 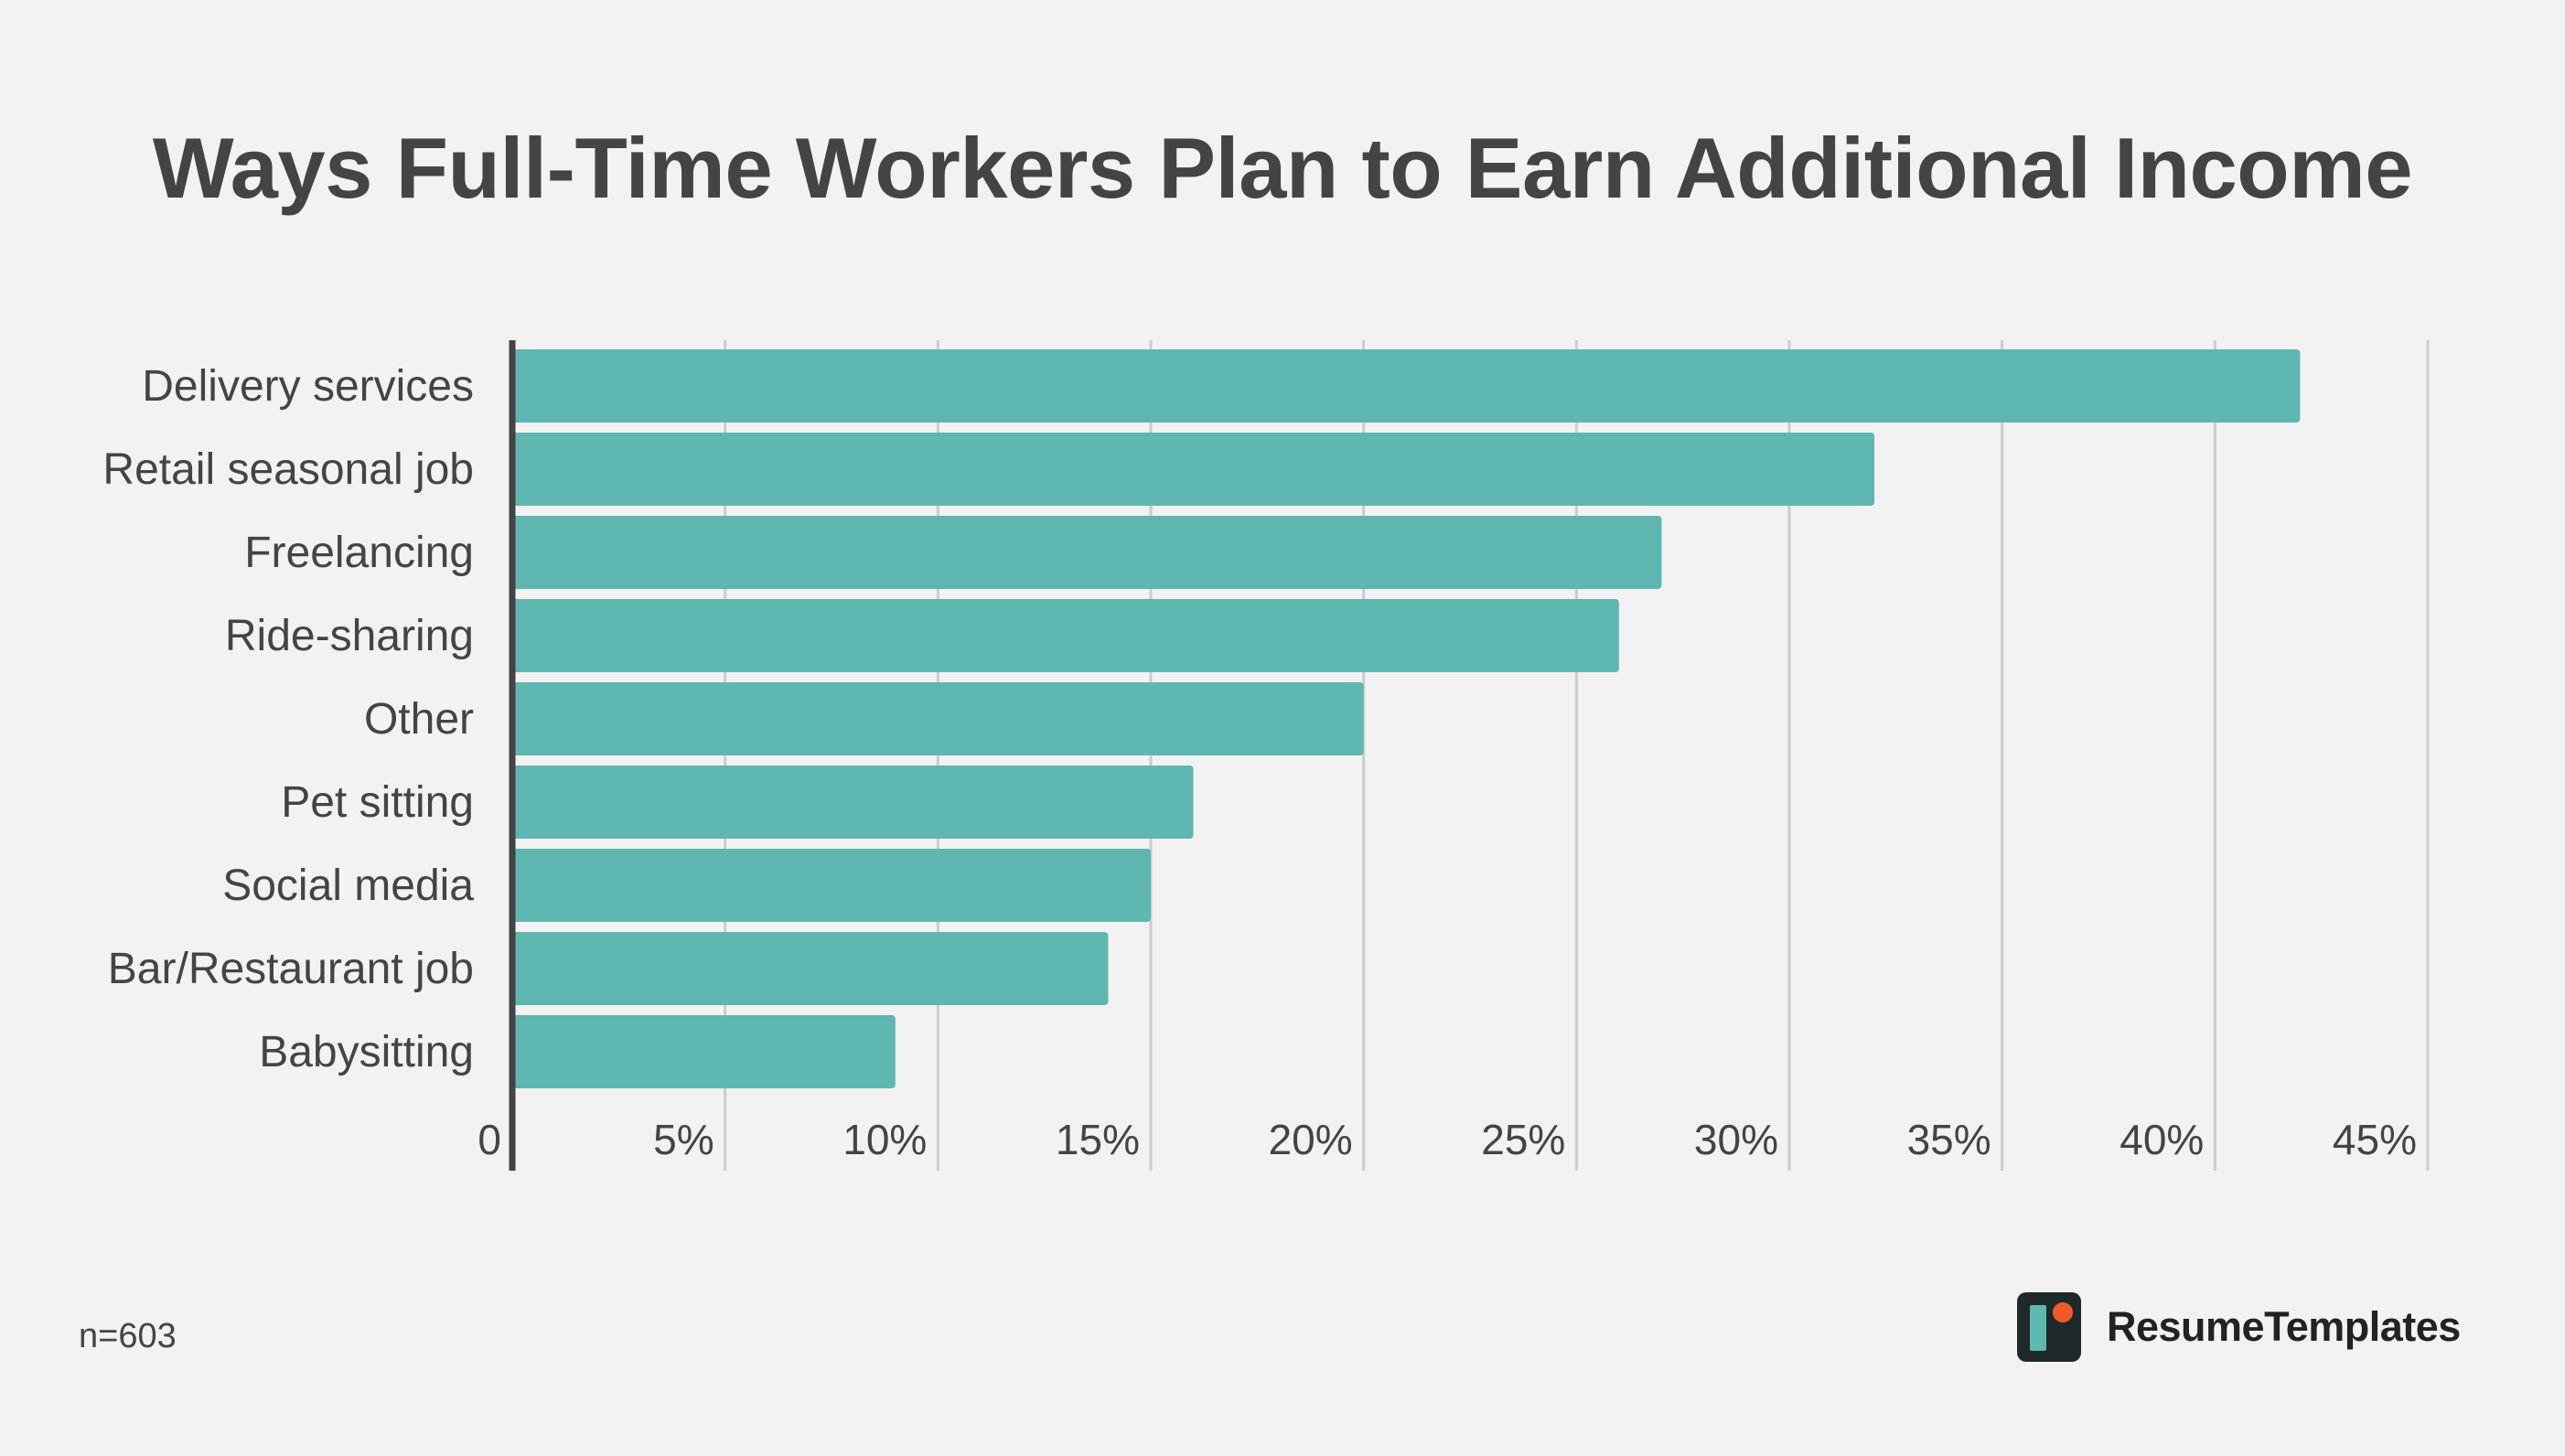 I want to click on sample-size-note: n=603, so click(x=128, y=1336).